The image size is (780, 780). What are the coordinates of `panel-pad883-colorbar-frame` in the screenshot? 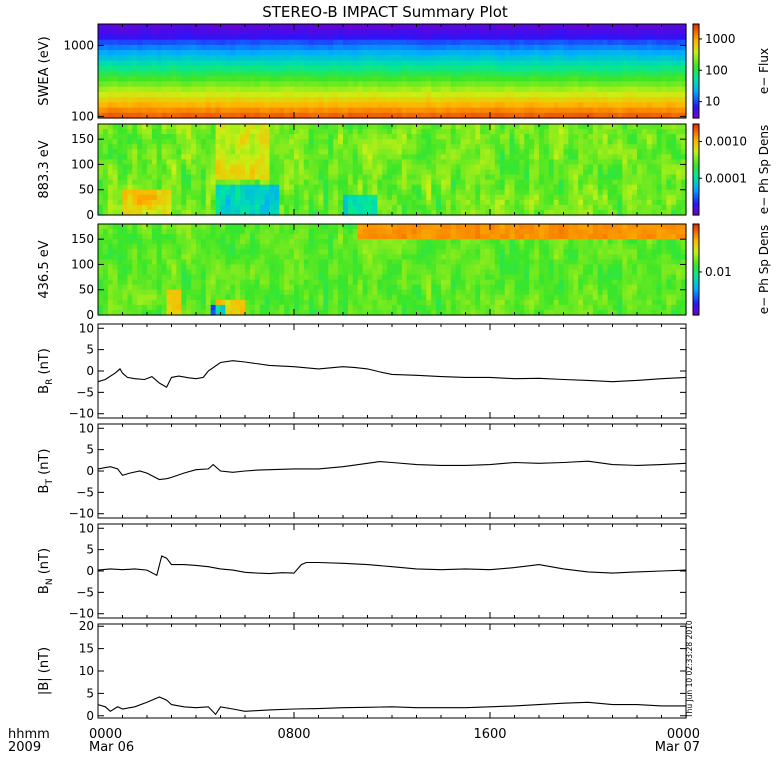 It's located at (696, 169).